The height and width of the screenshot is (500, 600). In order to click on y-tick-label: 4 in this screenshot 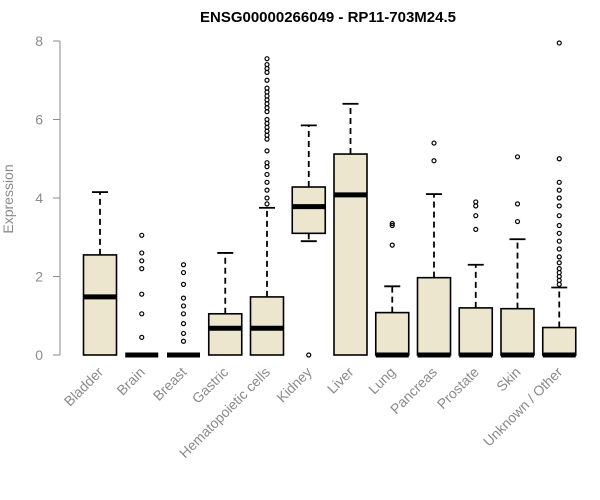, I will do `click(39, 198)`.